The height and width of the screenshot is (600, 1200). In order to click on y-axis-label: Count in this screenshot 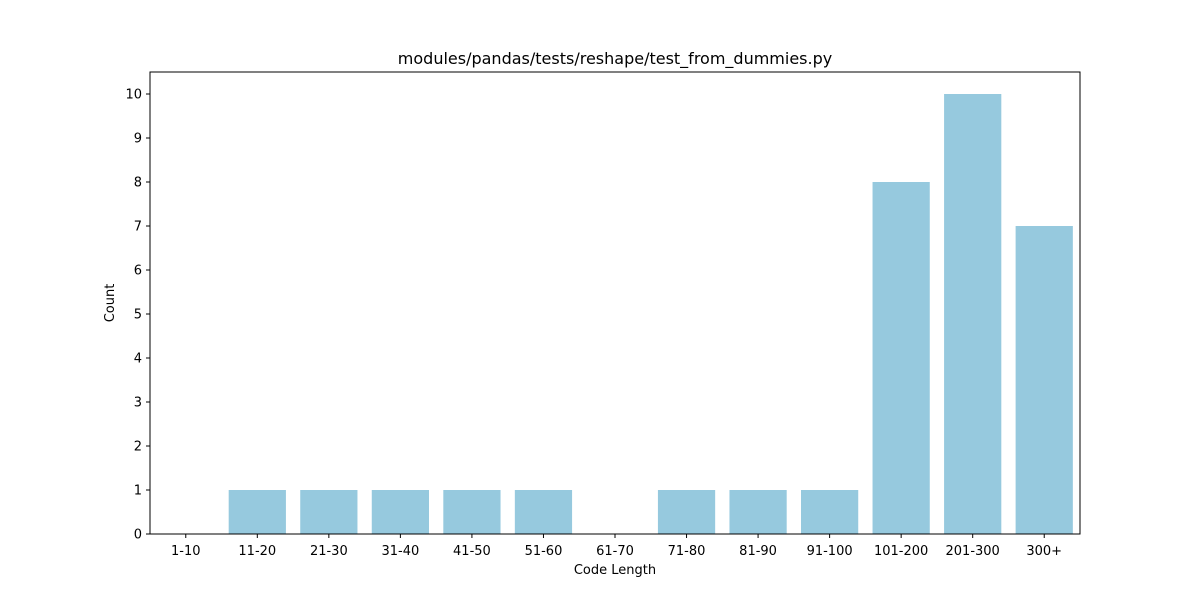, I will do `click(110, 303)`.